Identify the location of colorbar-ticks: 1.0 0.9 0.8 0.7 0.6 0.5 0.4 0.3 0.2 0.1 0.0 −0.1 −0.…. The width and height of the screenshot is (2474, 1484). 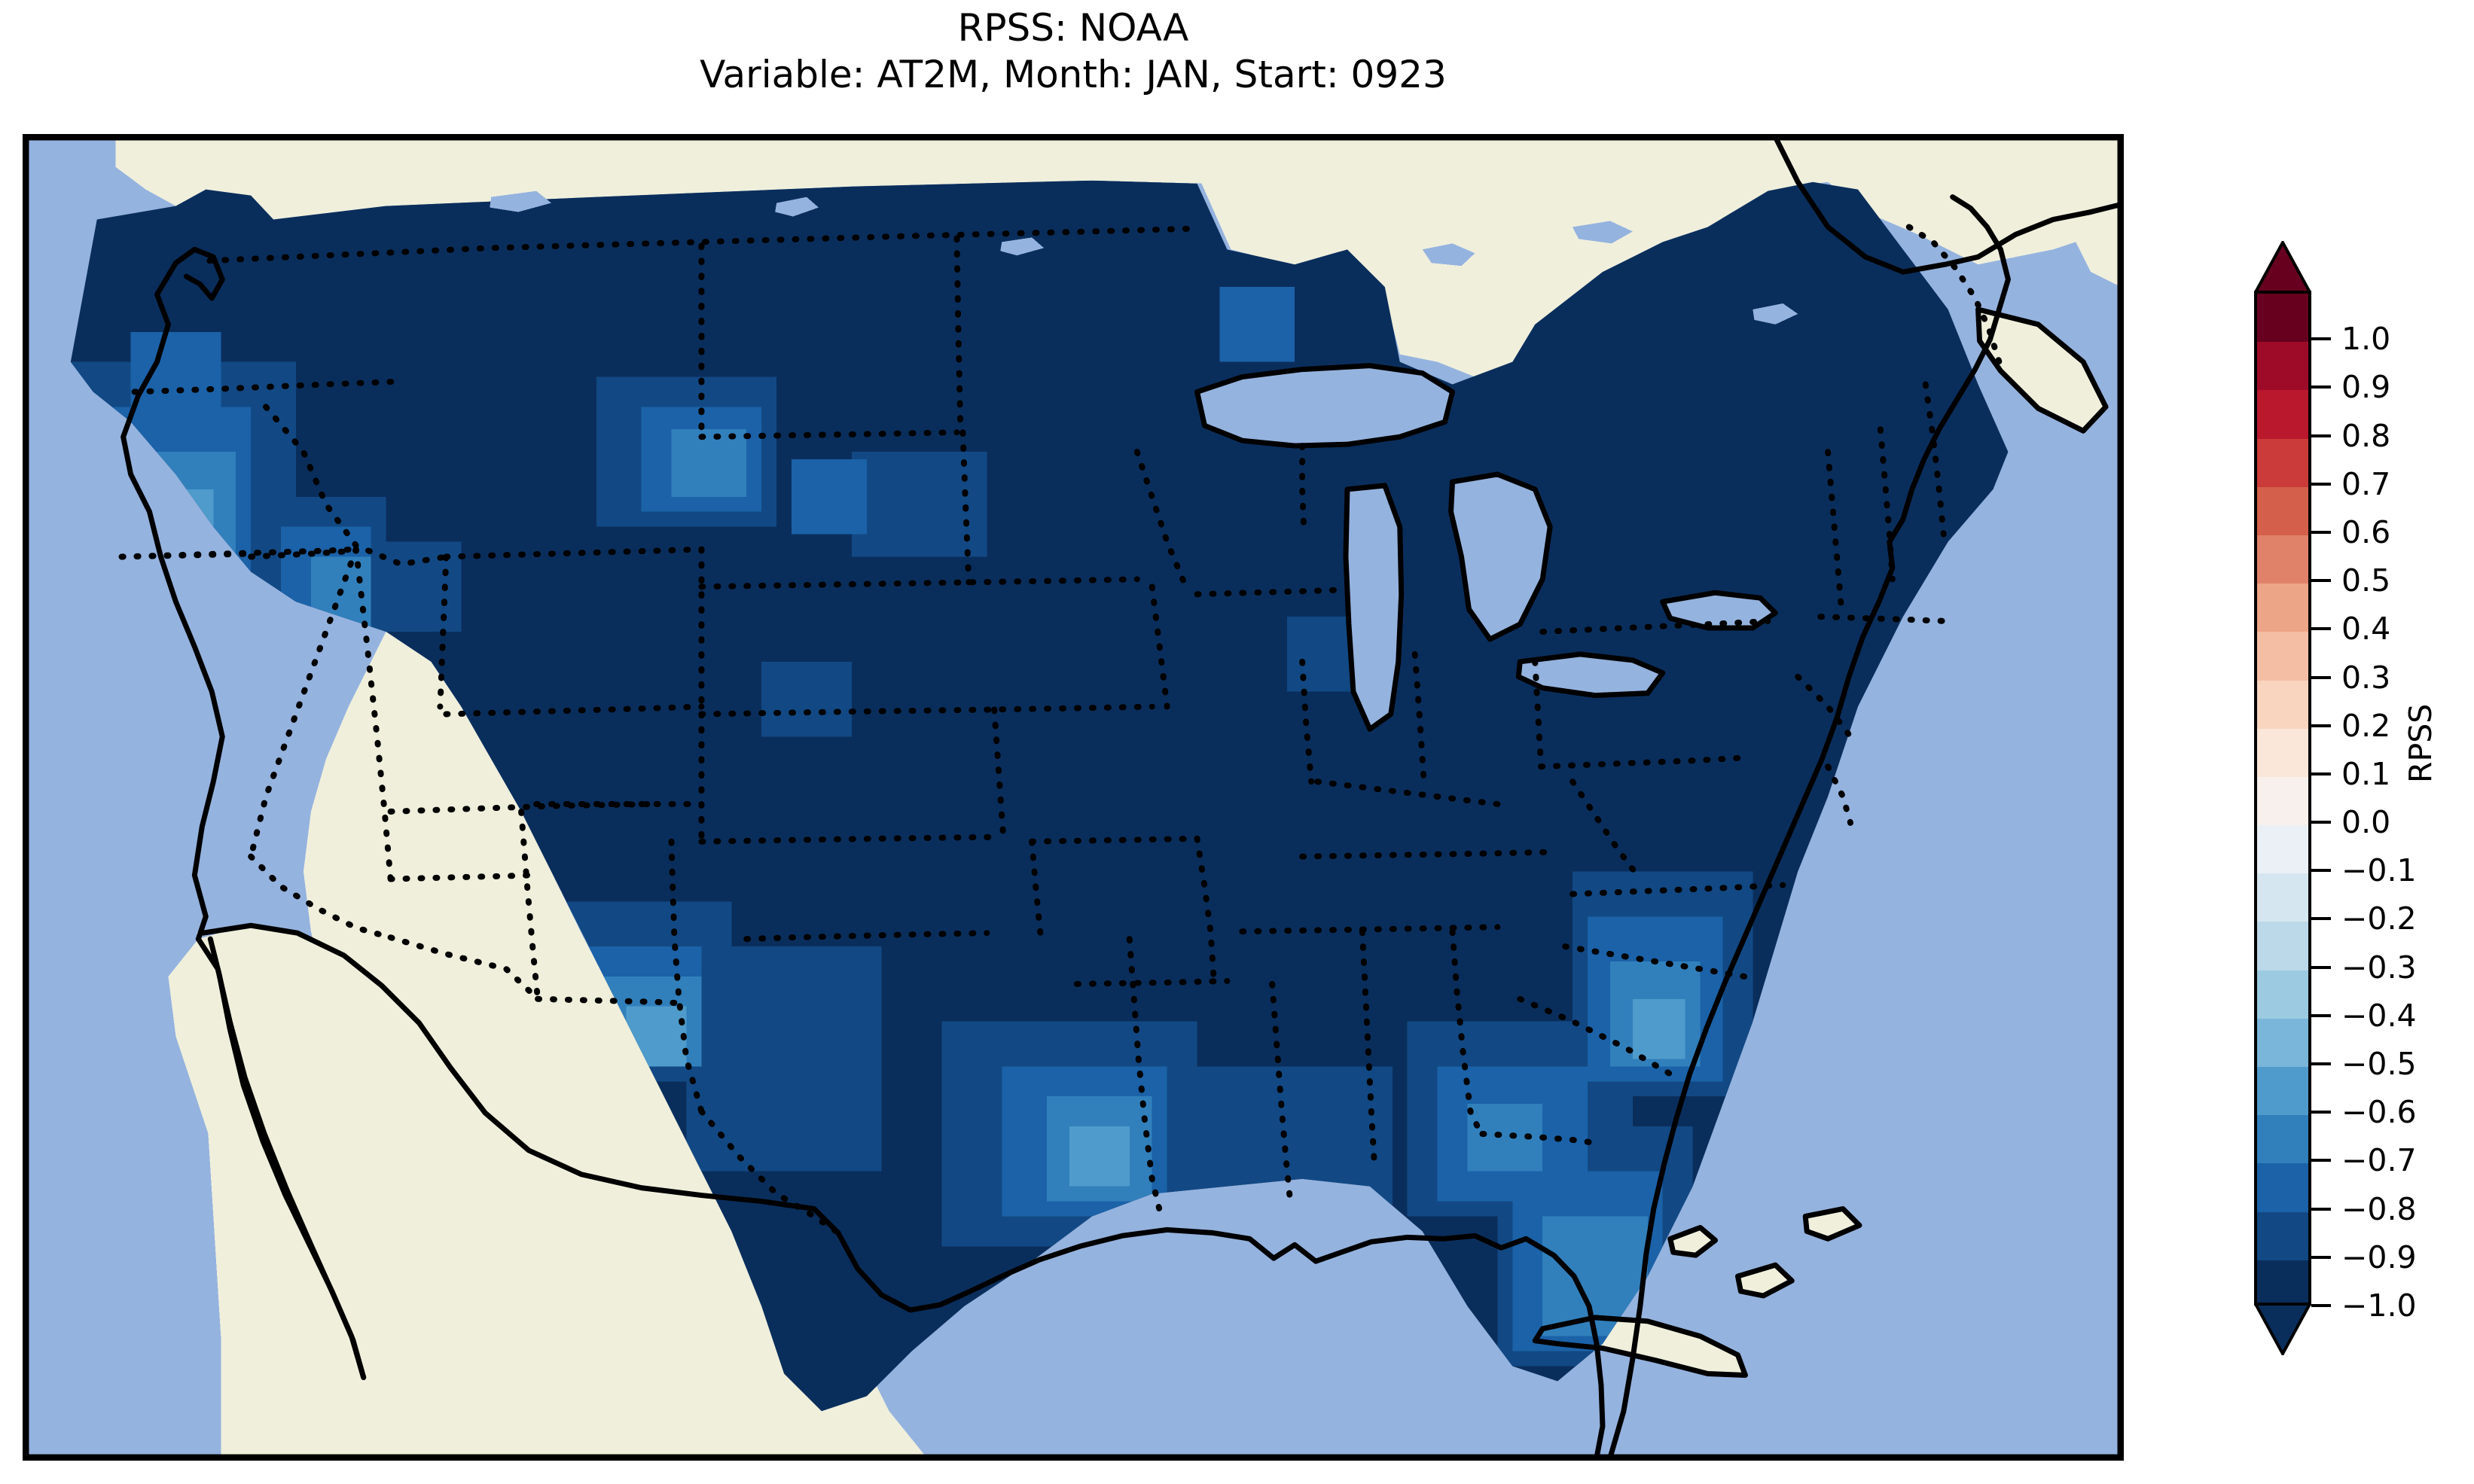
(2392, 807).